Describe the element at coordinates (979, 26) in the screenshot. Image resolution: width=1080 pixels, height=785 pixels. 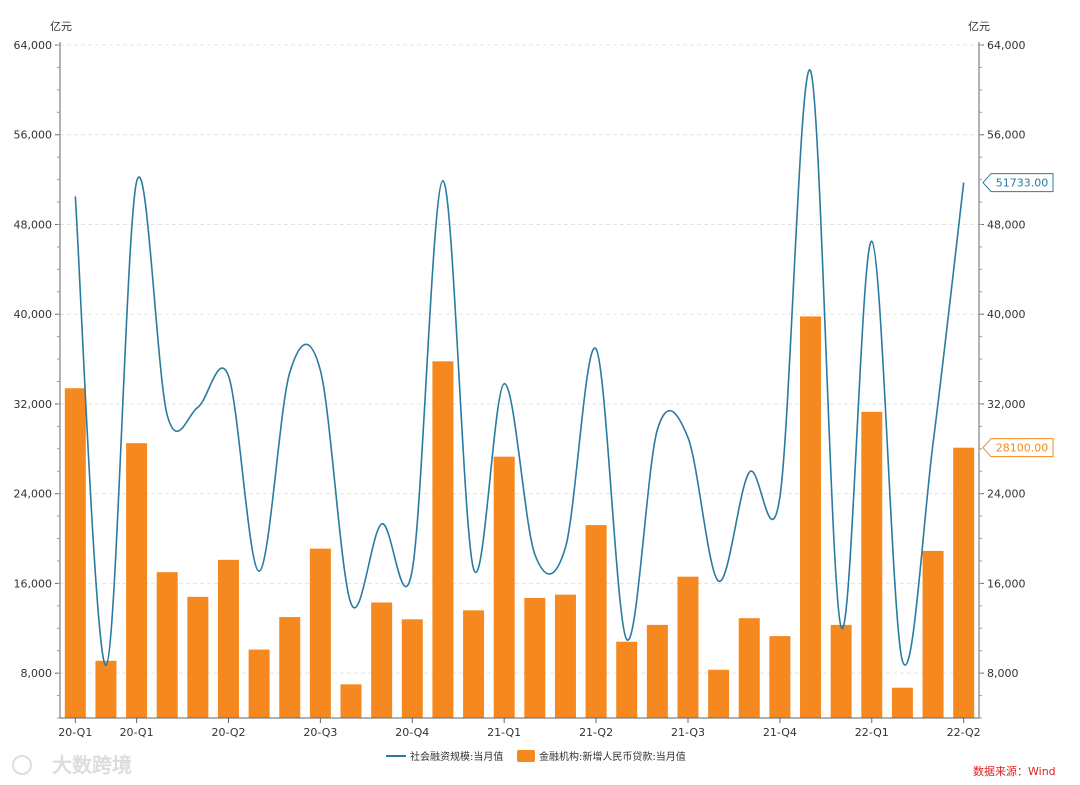
I see `y-axis-right-unit: 亿元` at that location.